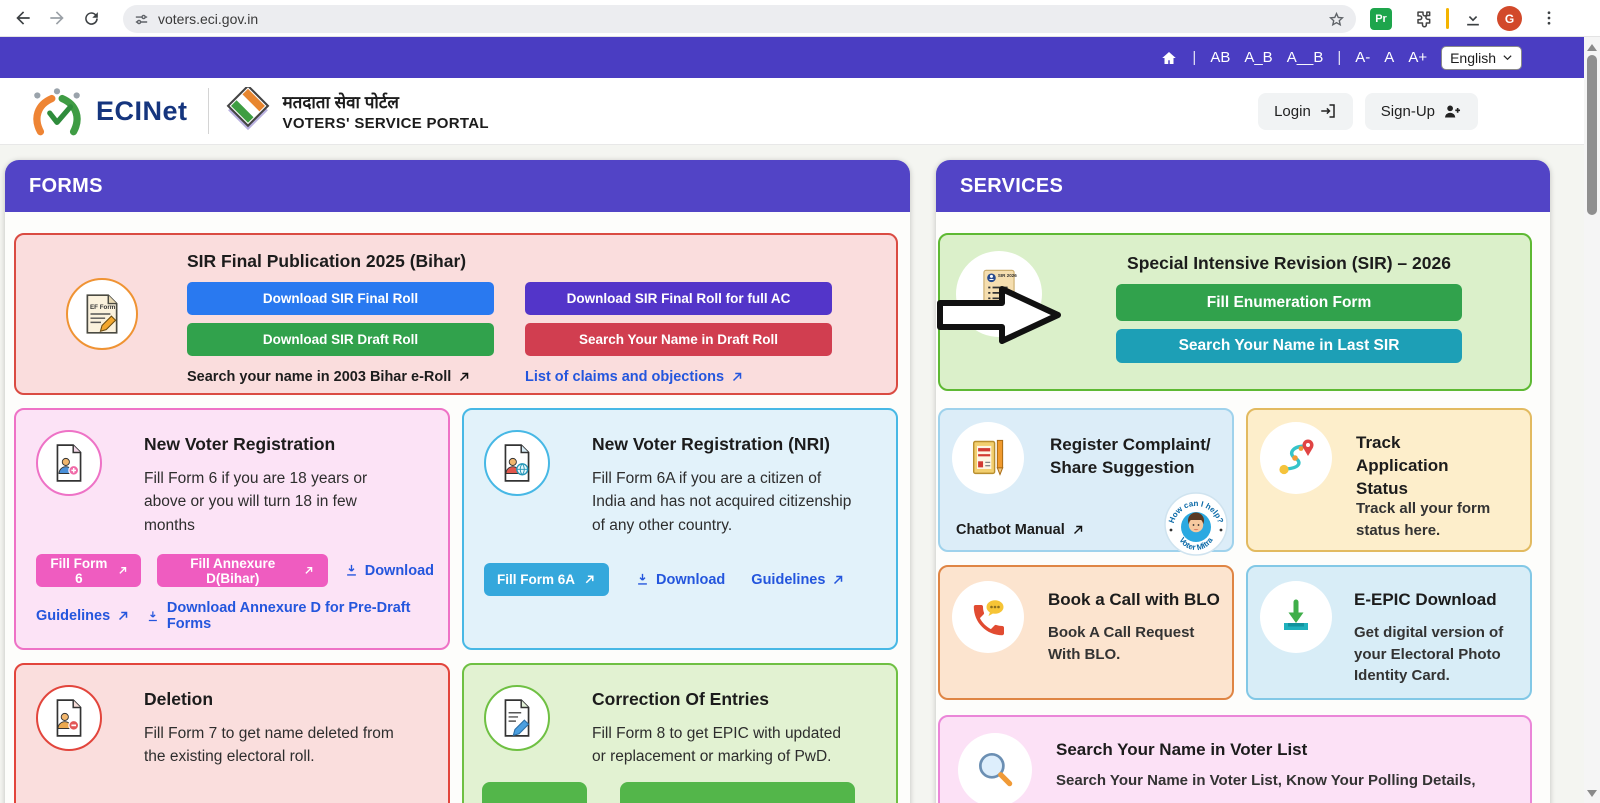  Describe the element at coordinates (385, 123) in the screenshot. I see `portal-title-english: VOTERS' SERVICE PORTAL` at that location.